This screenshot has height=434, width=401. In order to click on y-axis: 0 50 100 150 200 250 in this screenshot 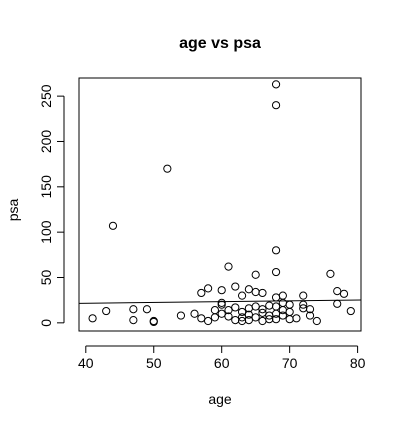, I will do `click(51, 205)`.